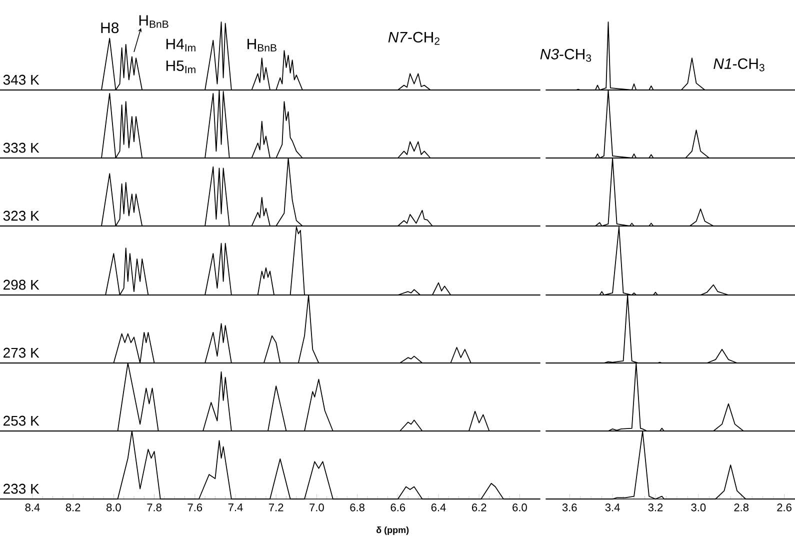 The width and height of the screenshot is (795, 550). I want to click on annotation: N1-CH$_{3}$, so click(739, 65).